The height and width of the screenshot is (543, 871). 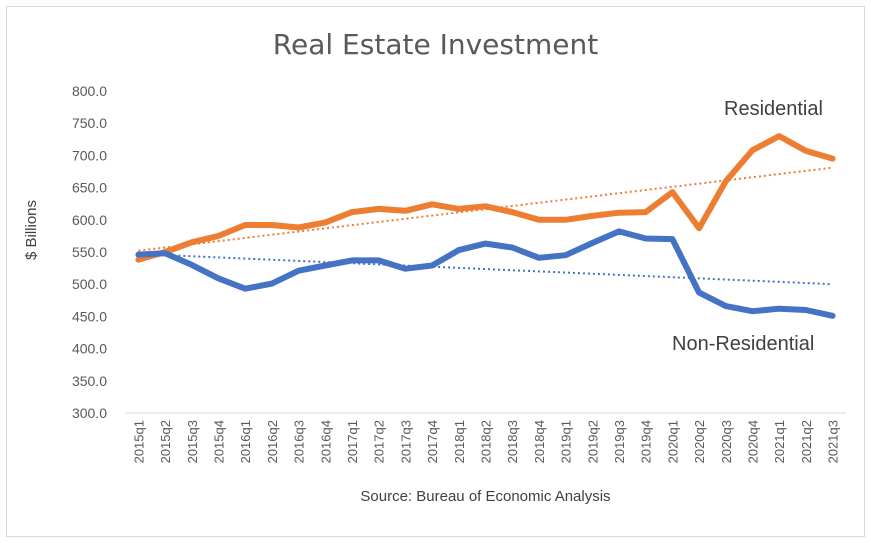 I want to click on x-tick-label: 2015q1, so click(x=138, y=441).